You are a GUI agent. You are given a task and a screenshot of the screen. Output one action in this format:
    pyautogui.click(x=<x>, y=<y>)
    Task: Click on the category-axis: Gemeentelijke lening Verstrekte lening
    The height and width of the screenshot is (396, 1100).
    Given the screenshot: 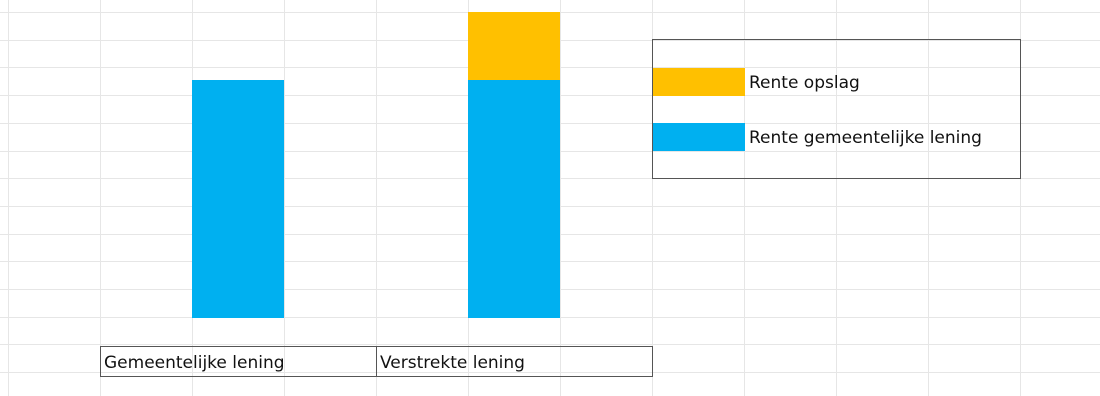 What is the action you would take?
    pyautogui.click(x=376, y=361)
    